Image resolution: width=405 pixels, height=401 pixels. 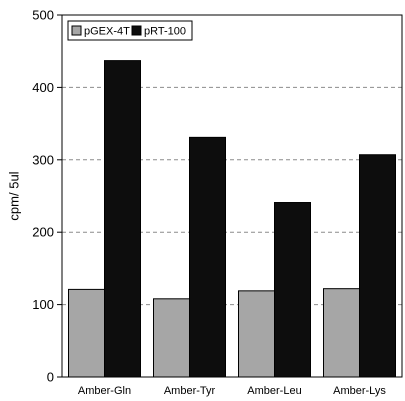 I want to click on y-tick-label: 0, so click(x=50, y=377).